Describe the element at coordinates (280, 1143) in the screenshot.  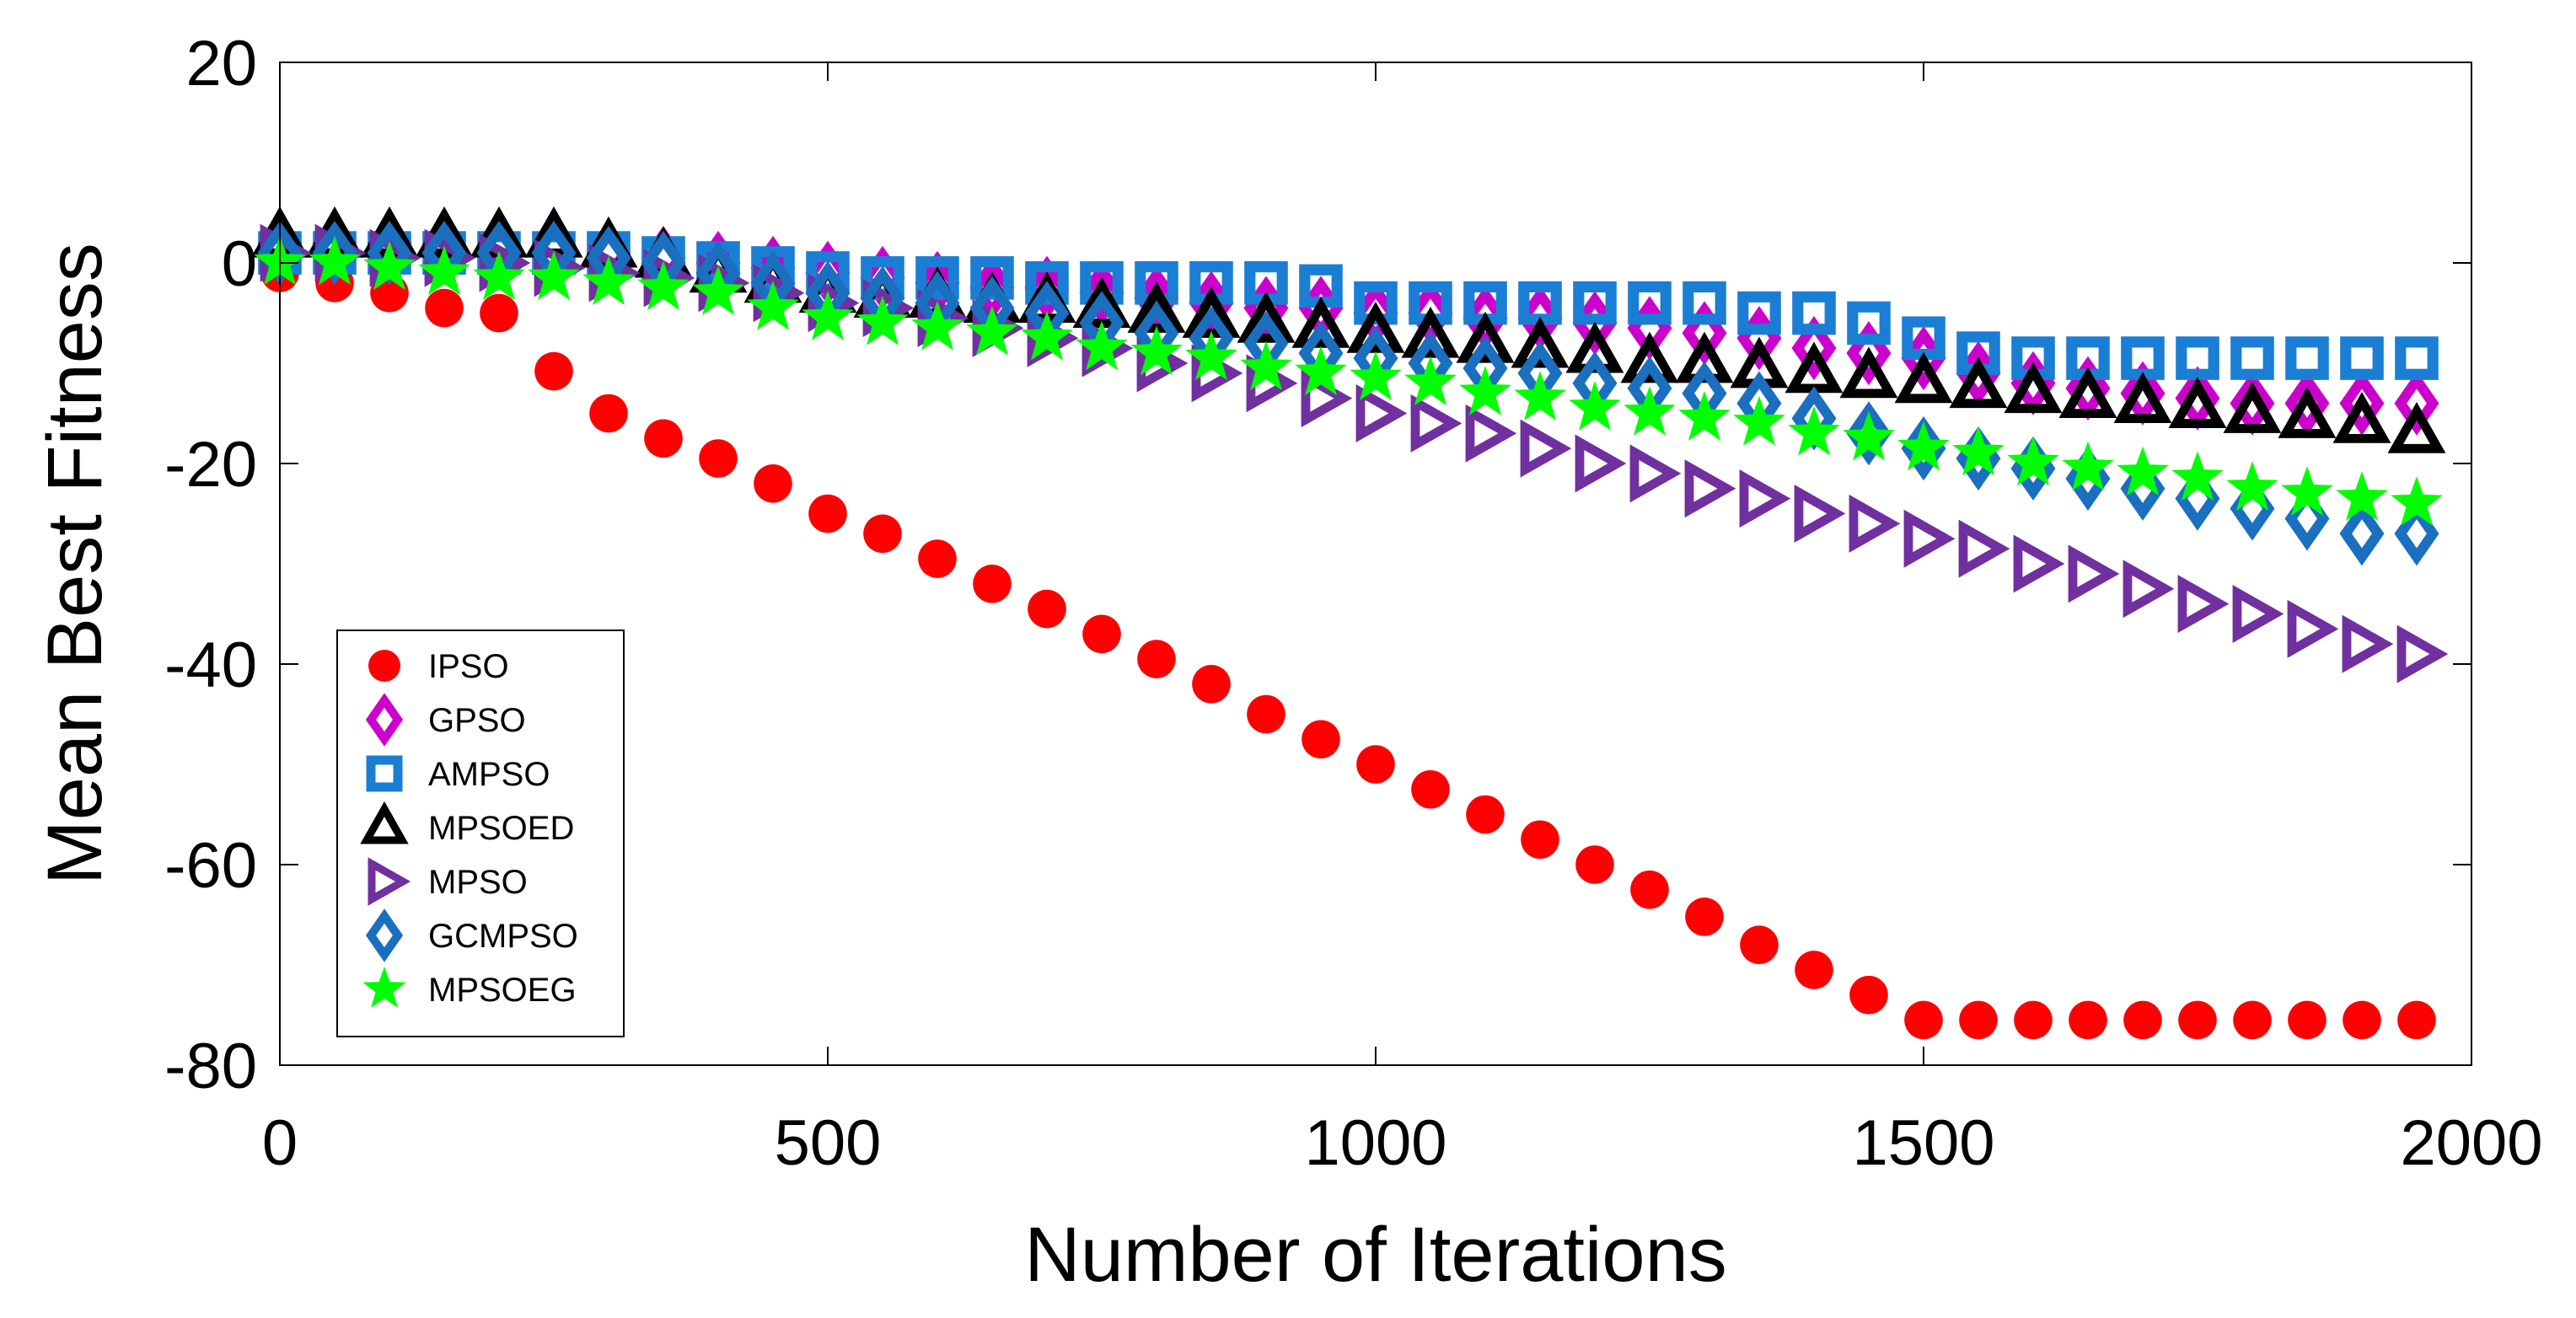
I see `x-tick-label-0: 0` at that location.